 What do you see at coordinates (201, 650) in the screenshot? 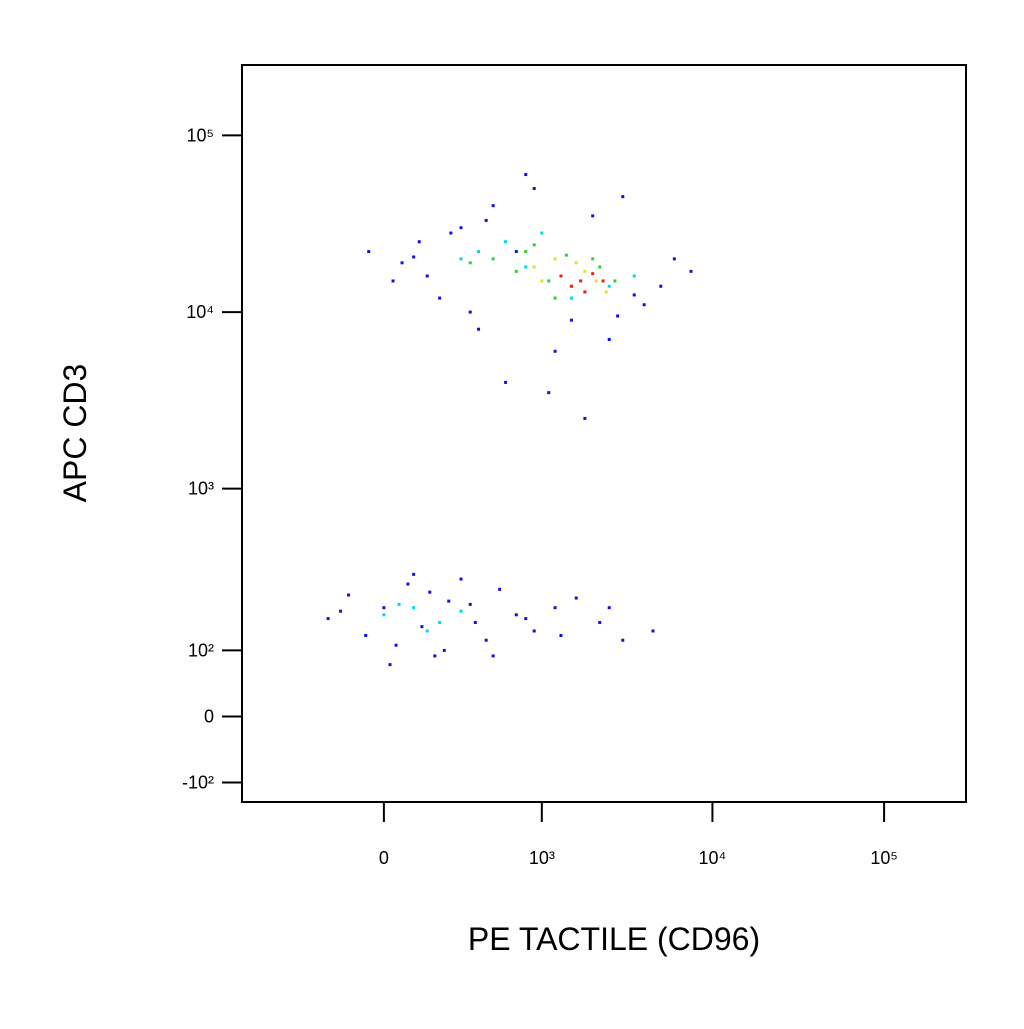
I see `y-tick-label: 10²` at bounding box center [201, 650].